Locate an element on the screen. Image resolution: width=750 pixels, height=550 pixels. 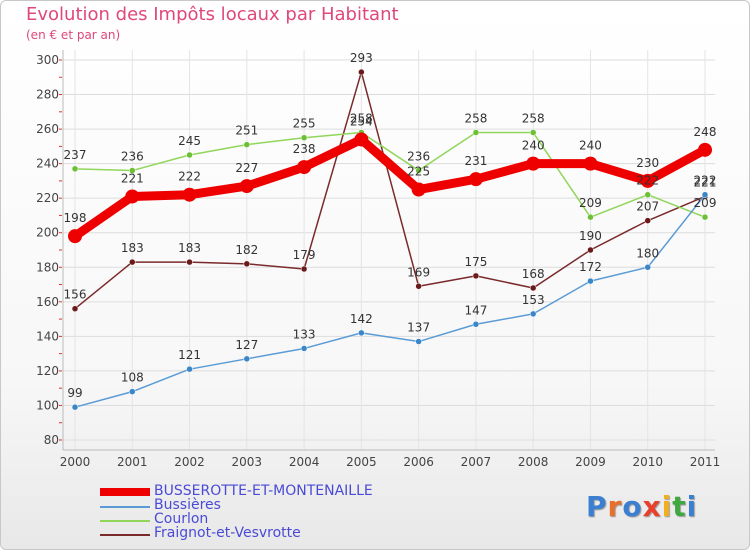
data-label: 108 is located at coordinates (132, 378).